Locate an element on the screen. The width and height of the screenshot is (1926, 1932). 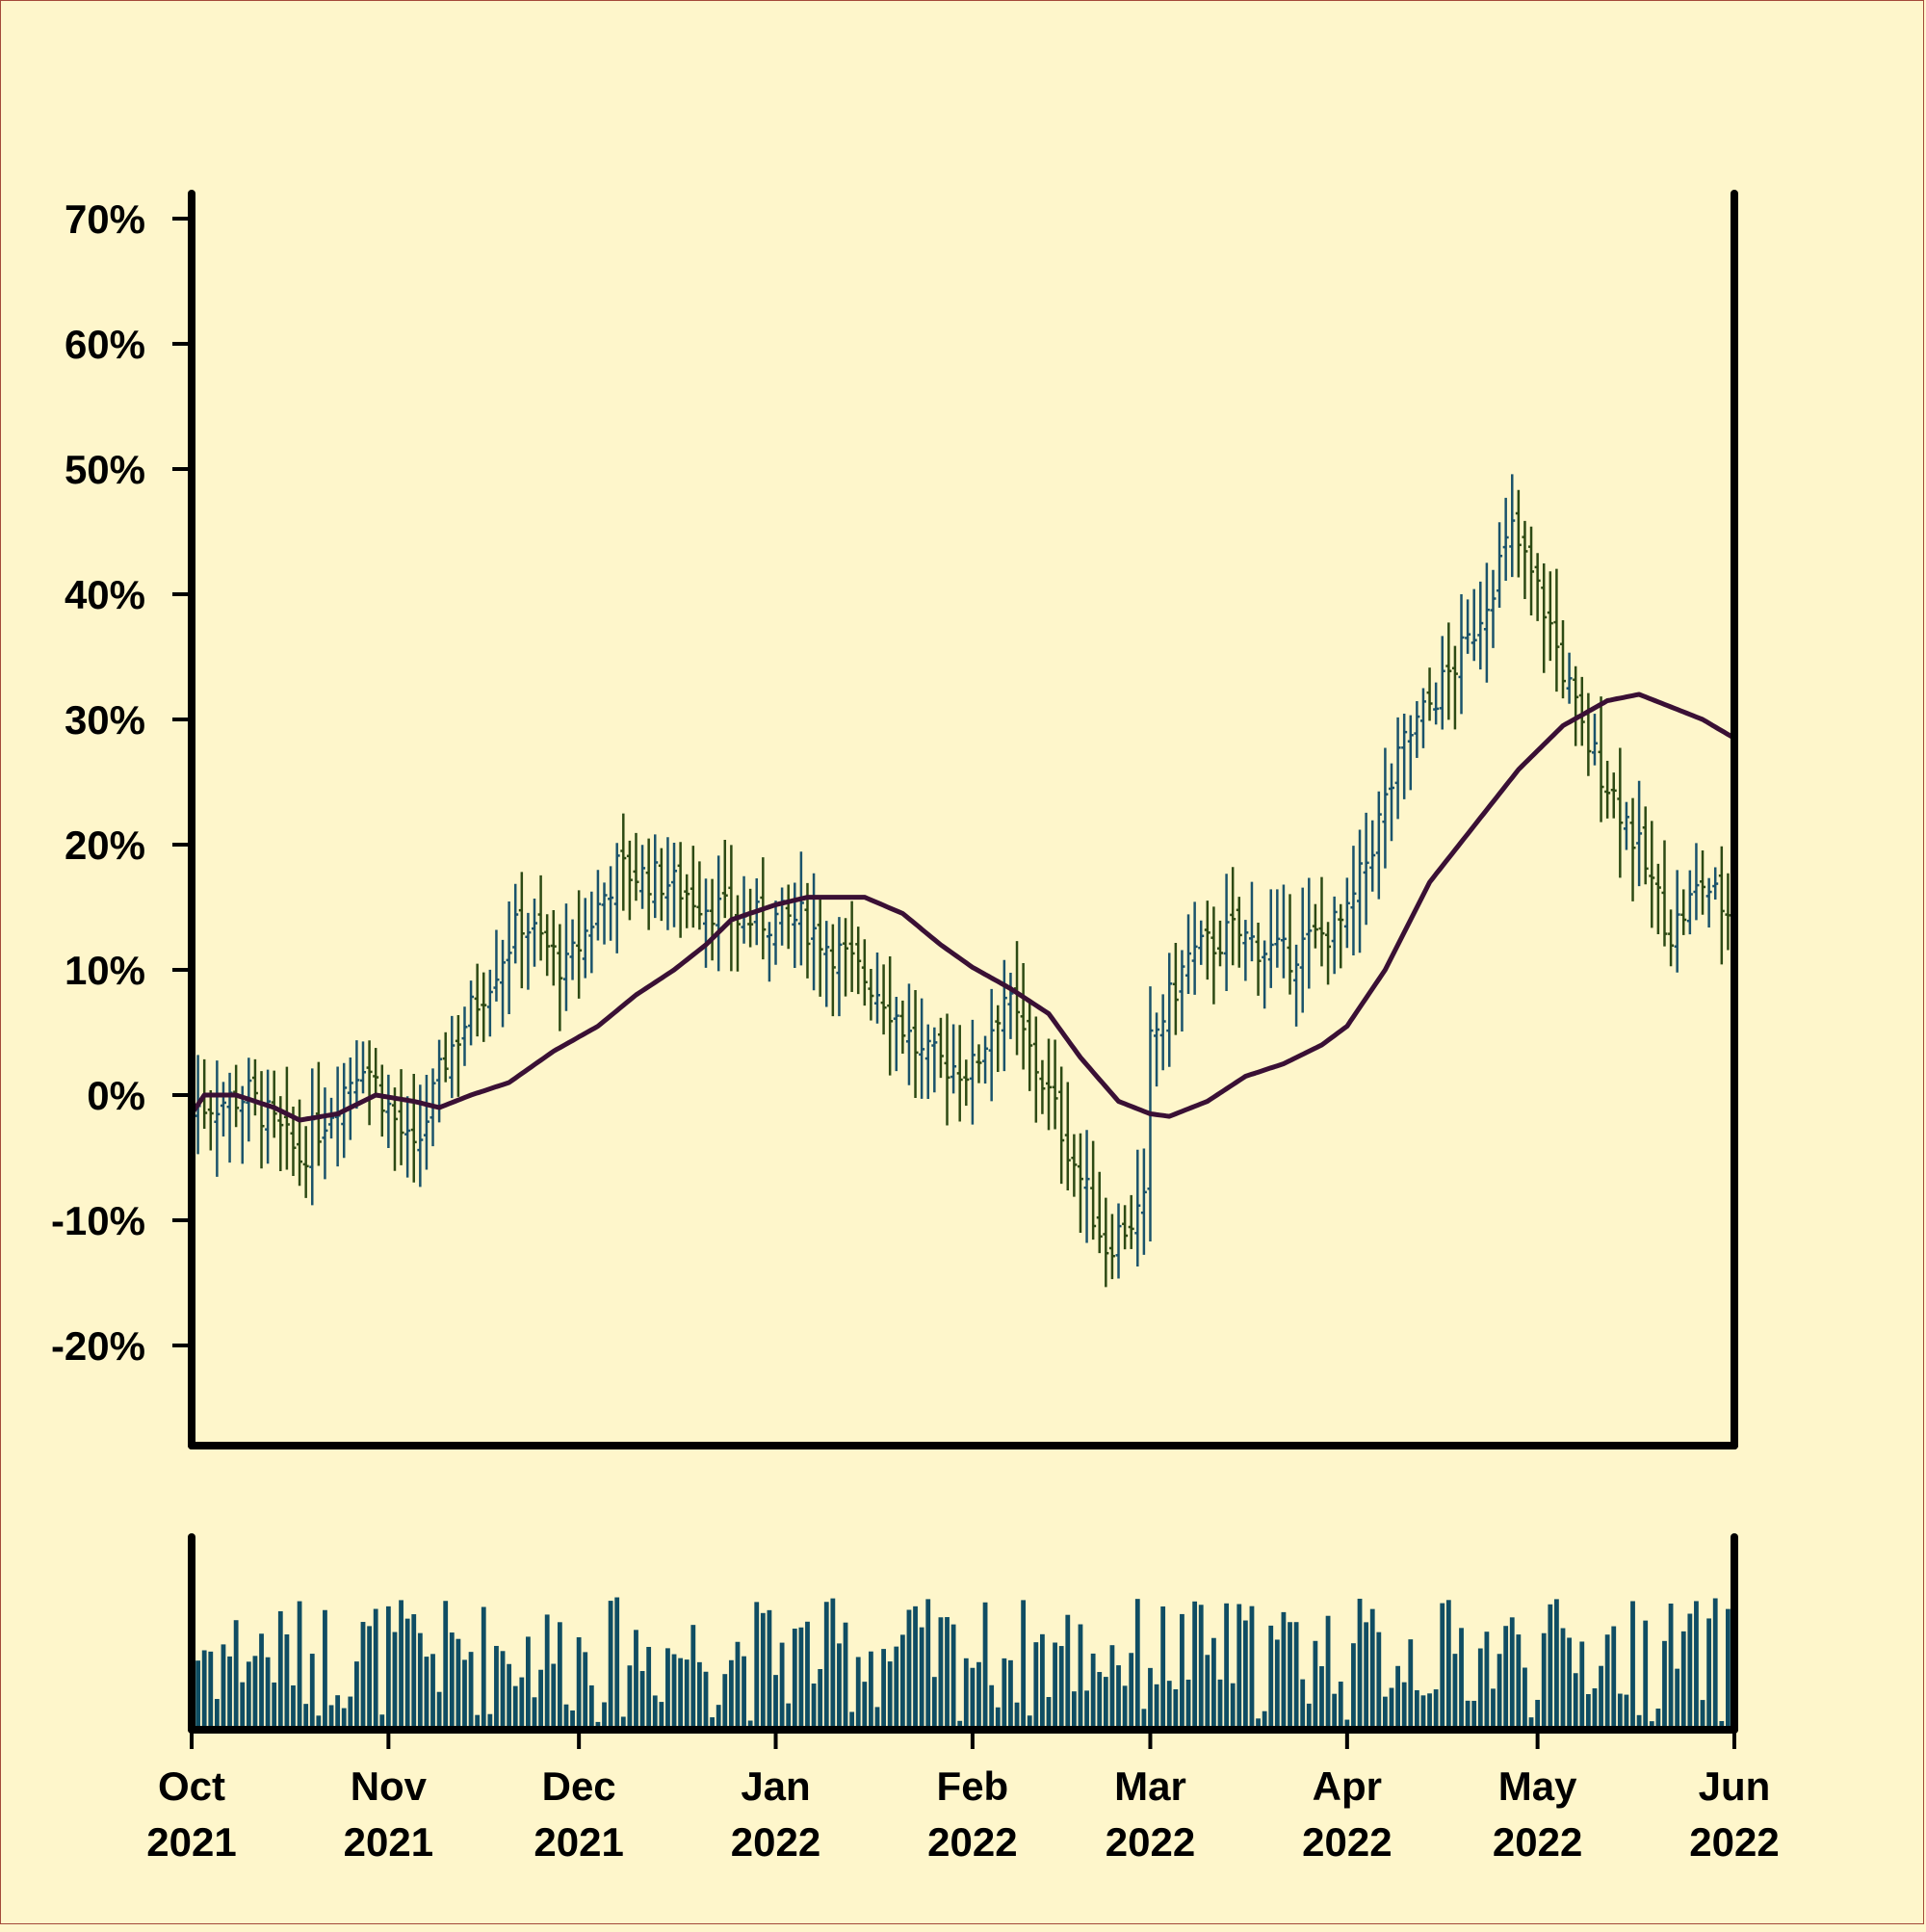
y-tick-label: 70% is located at coordinates (105, 219).